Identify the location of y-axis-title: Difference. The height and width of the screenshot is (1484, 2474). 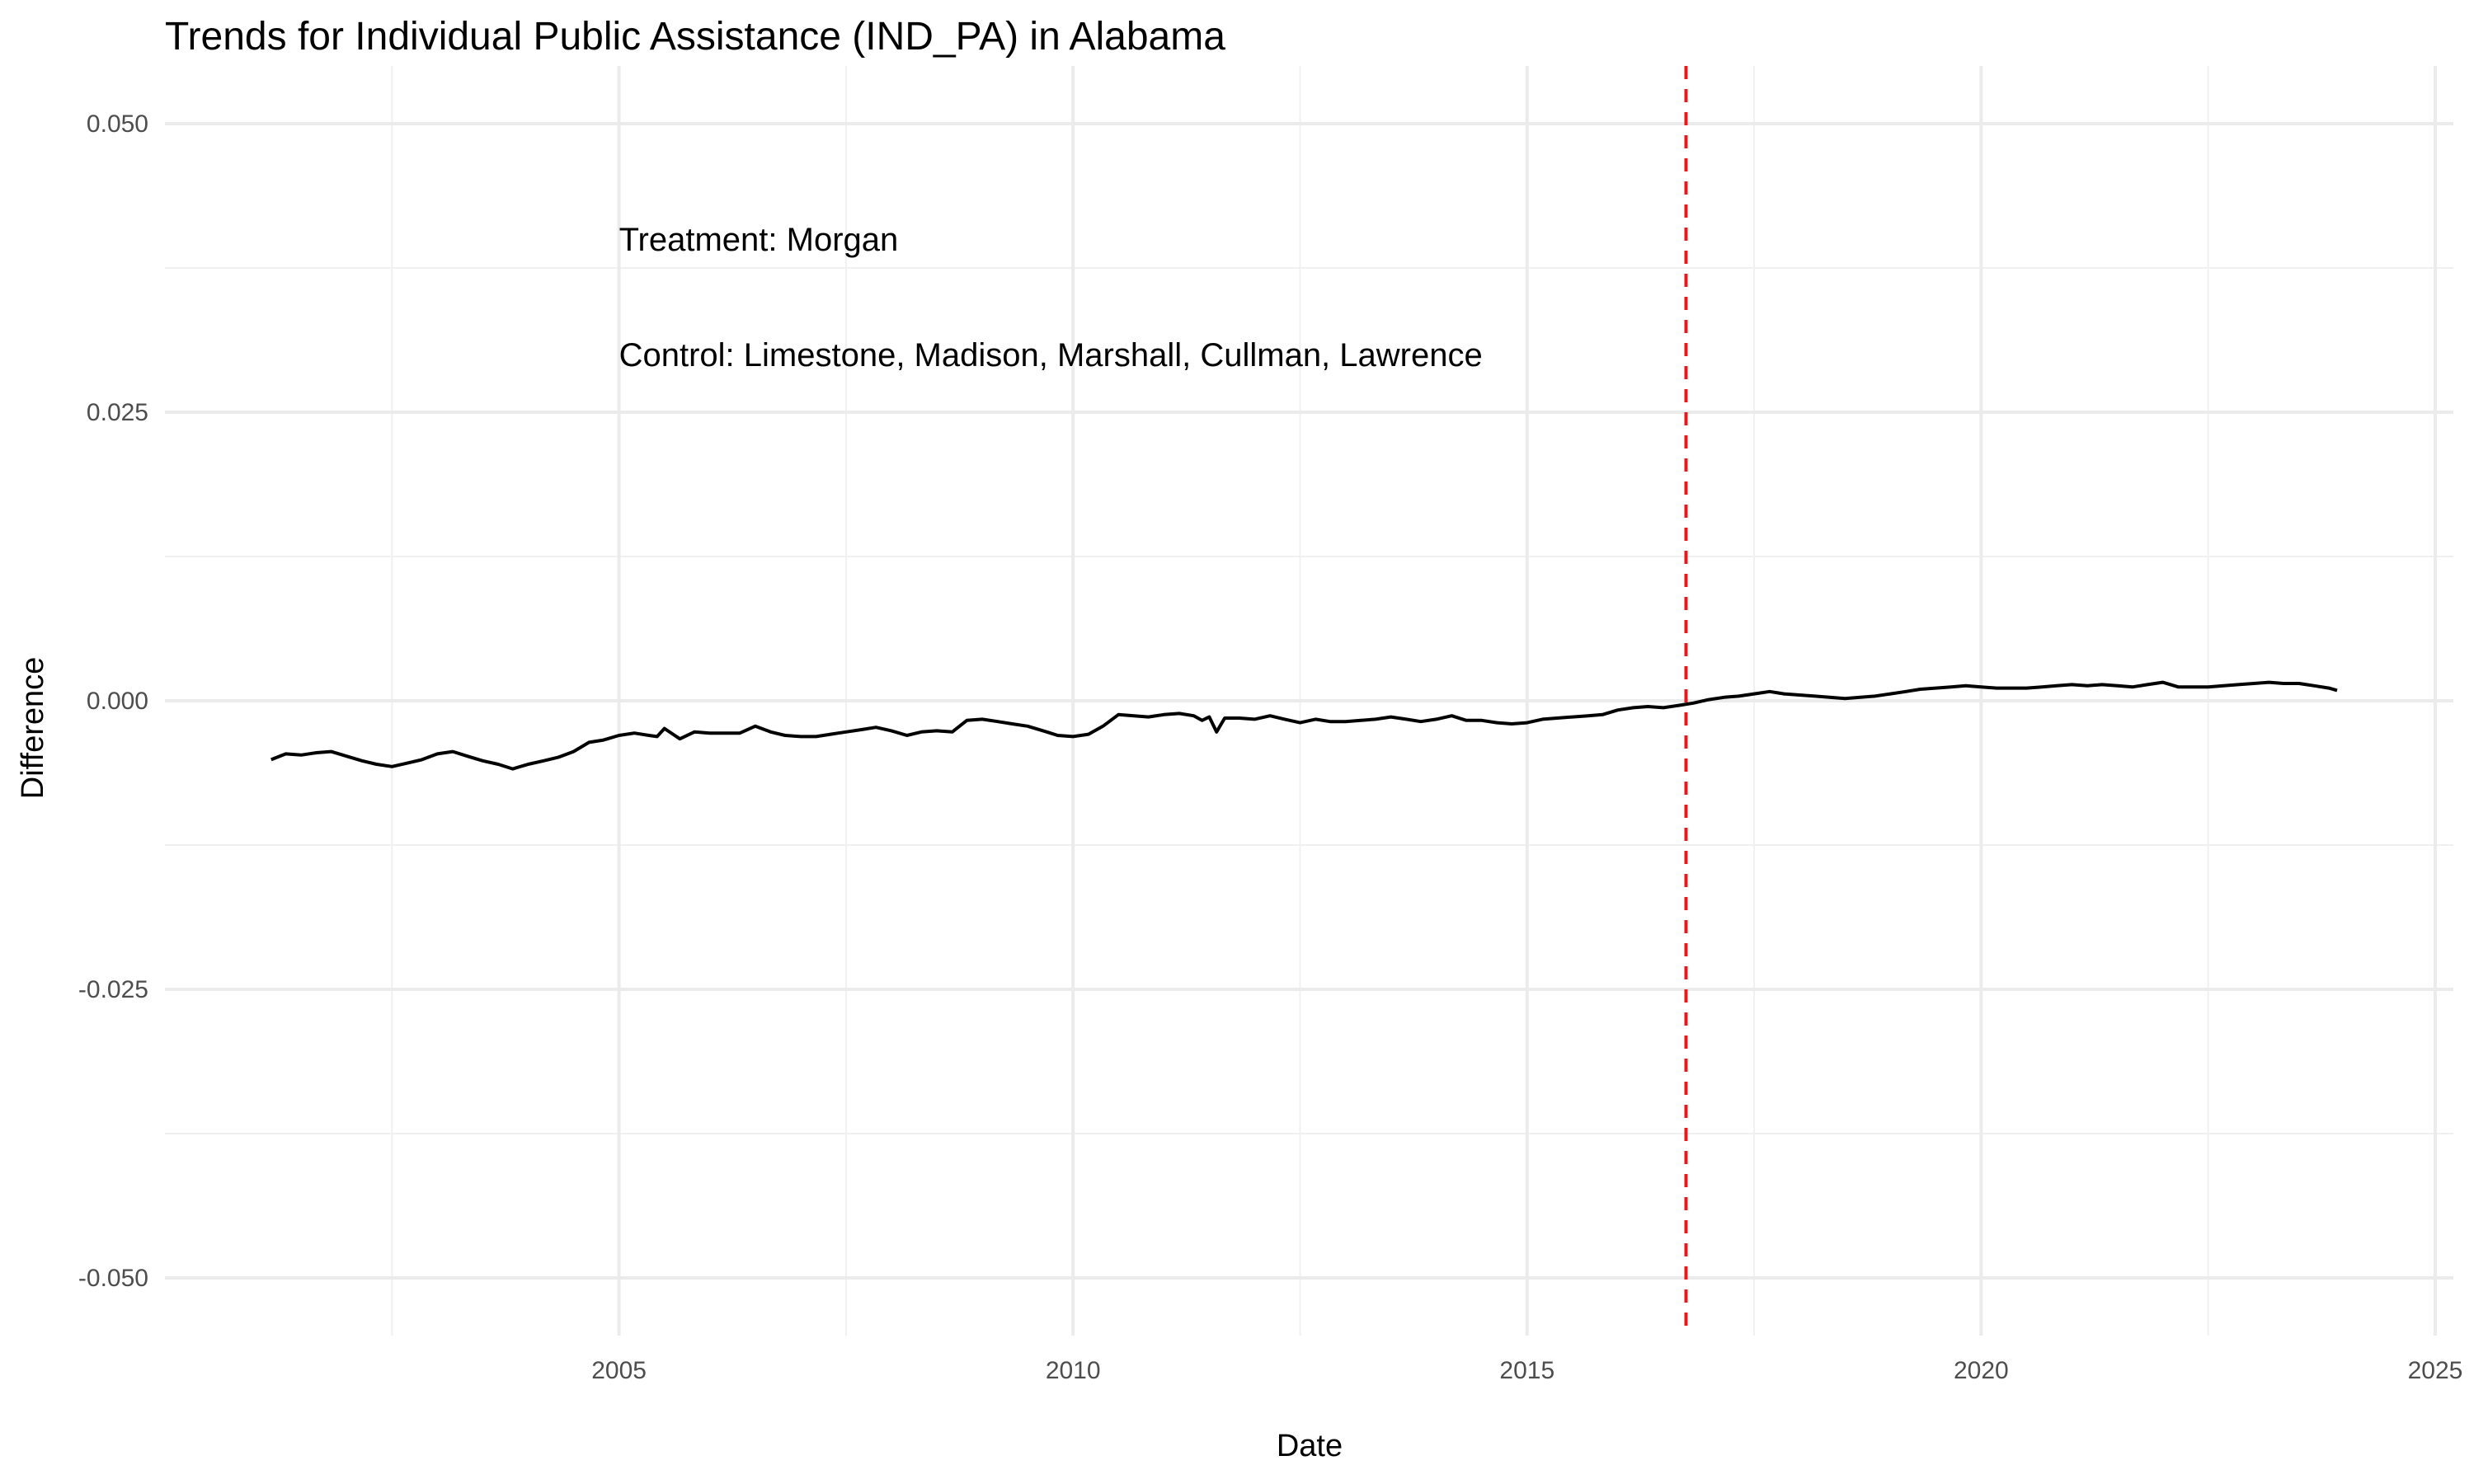
(33, 728).